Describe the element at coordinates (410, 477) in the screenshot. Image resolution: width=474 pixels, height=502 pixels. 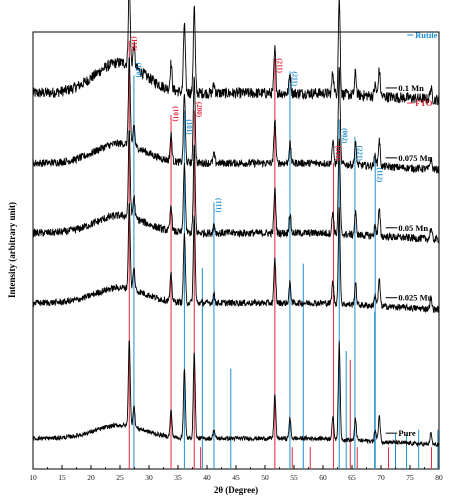
I see `x-tick-label-13: 75` at that location.